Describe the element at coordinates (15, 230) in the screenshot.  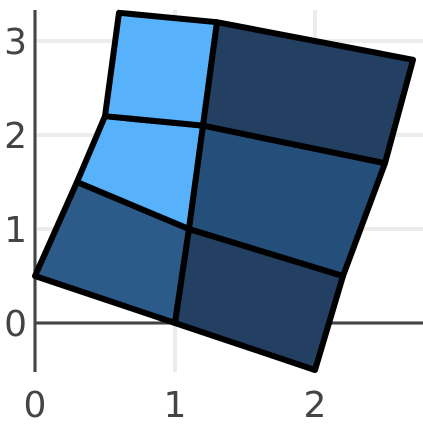
I see `y-tick-label-1: 1` at that location.